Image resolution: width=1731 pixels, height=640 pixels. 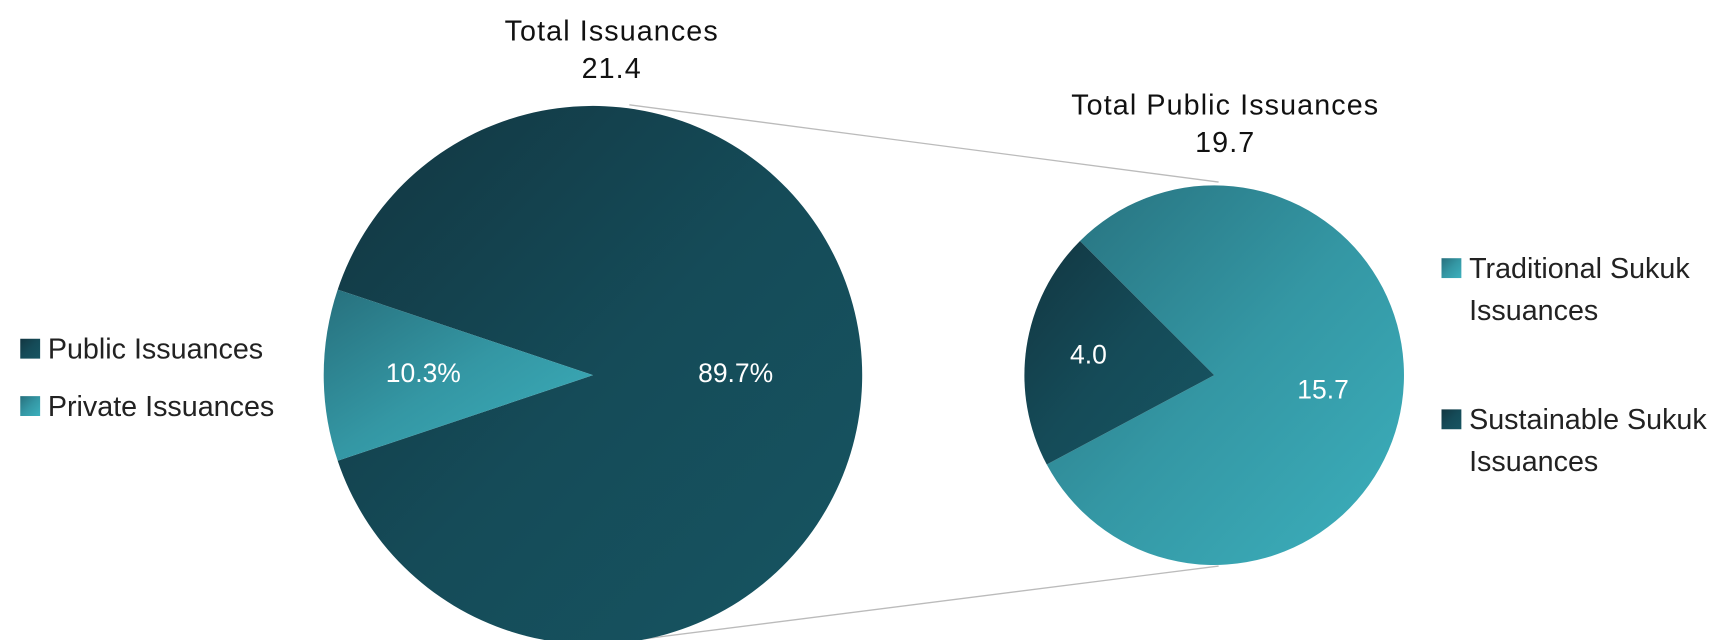 I want to click on legend-item: Sustainable Sukuk Issuances, so click(x=1588, y=440).